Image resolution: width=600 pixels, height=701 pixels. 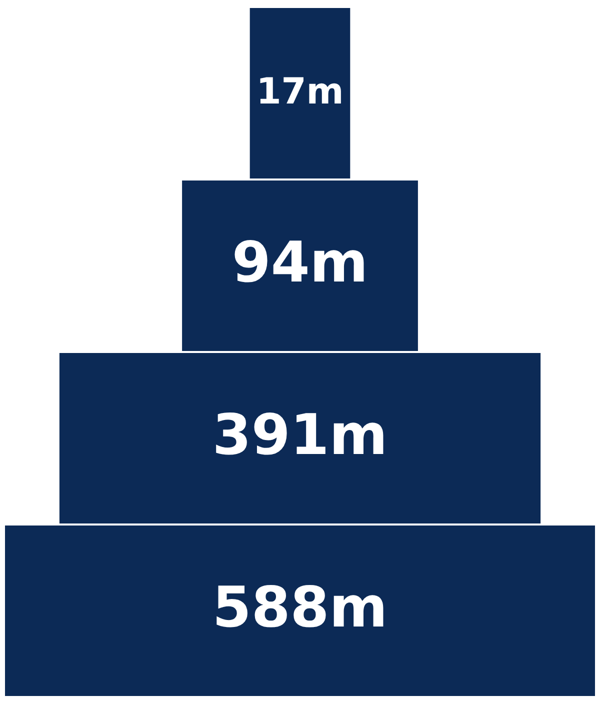 I want to click on data-label: 588m, so click(x=300, y=607).